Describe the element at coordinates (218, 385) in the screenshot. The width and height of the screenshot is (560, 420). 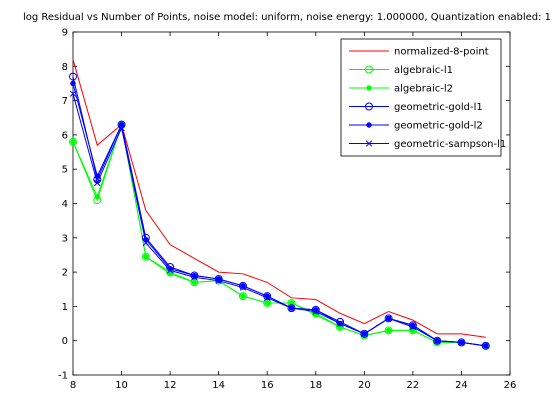
I see `x-tick-label: 14` at that location.